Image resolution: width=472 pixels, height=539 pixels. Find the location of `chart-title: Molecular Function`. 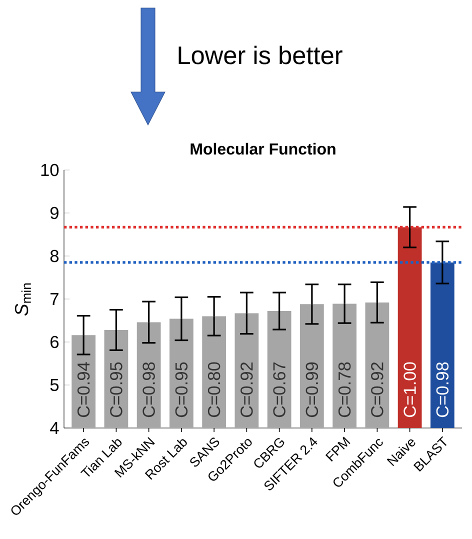

chart-title: Molecular Function is located at coordinates (263, 148).